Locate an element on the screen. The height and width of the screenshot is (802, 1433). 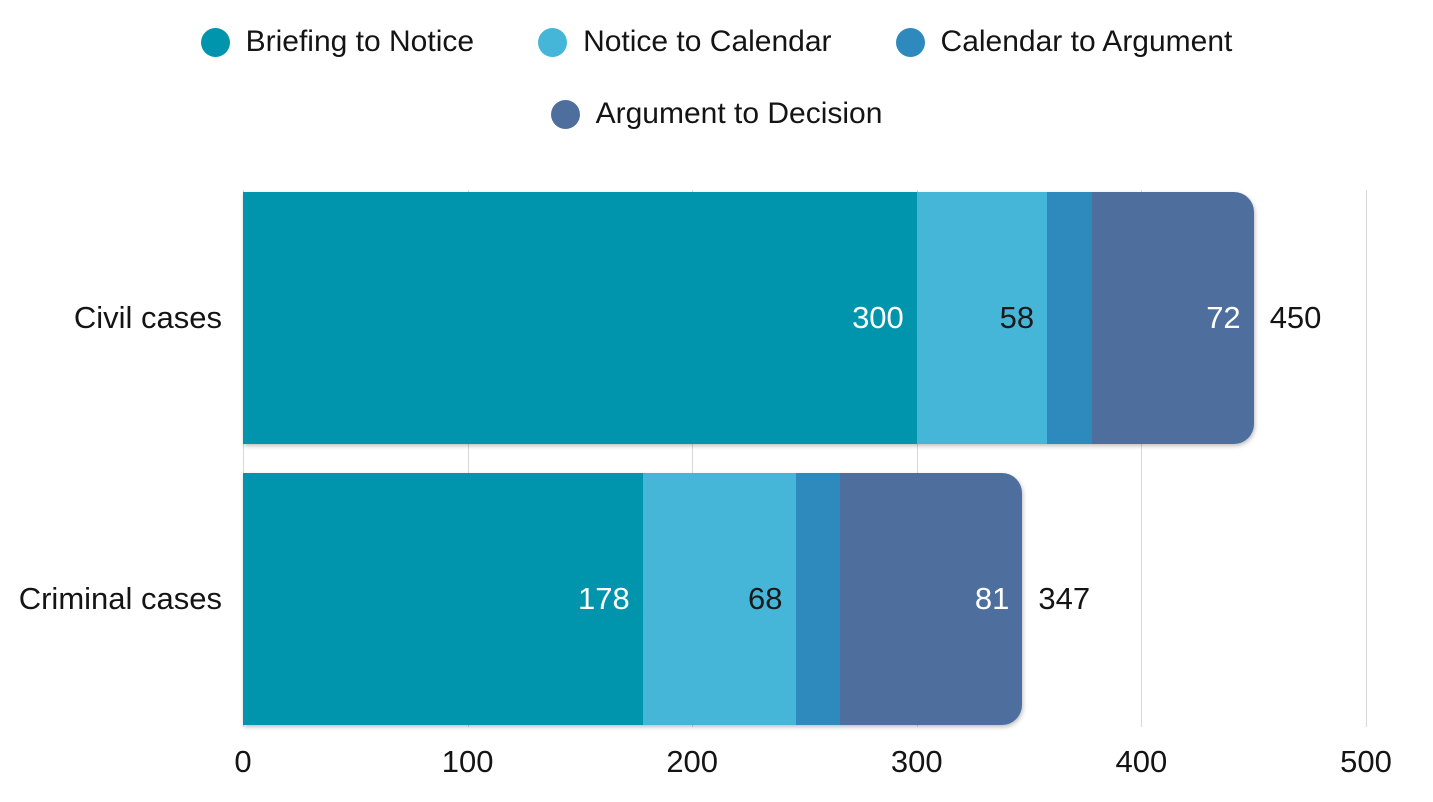
legend-item-notice-to-calendar: Notice to Calendar is located at coordinates (685, 42).